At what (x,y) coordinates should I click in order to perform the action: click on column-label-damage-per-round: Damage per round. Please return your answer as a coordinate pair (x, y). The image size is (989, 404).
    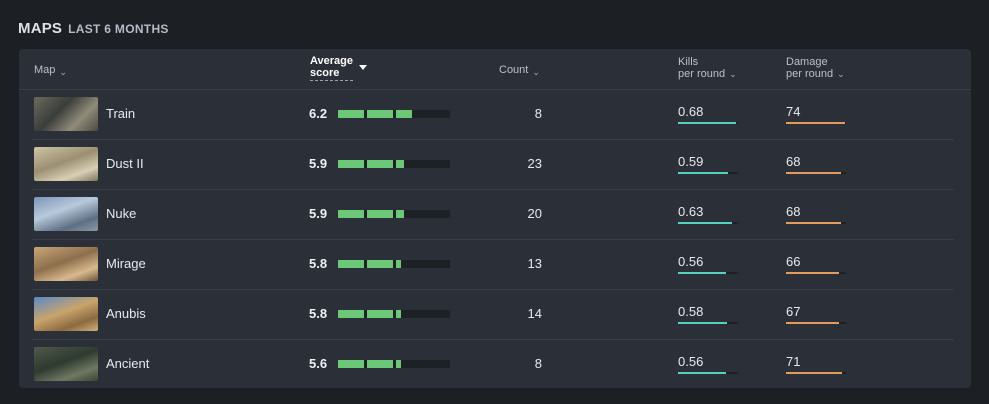
    Looking at the image, I should click on (809, 68).